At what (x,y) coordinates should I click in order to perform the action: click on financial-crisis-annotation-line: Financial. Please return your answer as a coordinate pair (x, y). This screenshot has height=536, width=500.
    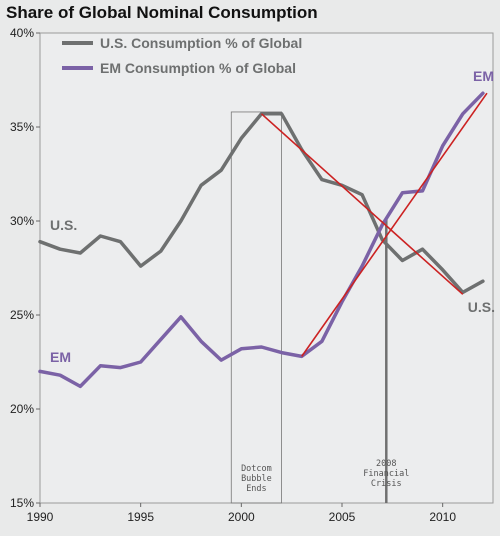
    Looking at the image, I should click on (386, 474).